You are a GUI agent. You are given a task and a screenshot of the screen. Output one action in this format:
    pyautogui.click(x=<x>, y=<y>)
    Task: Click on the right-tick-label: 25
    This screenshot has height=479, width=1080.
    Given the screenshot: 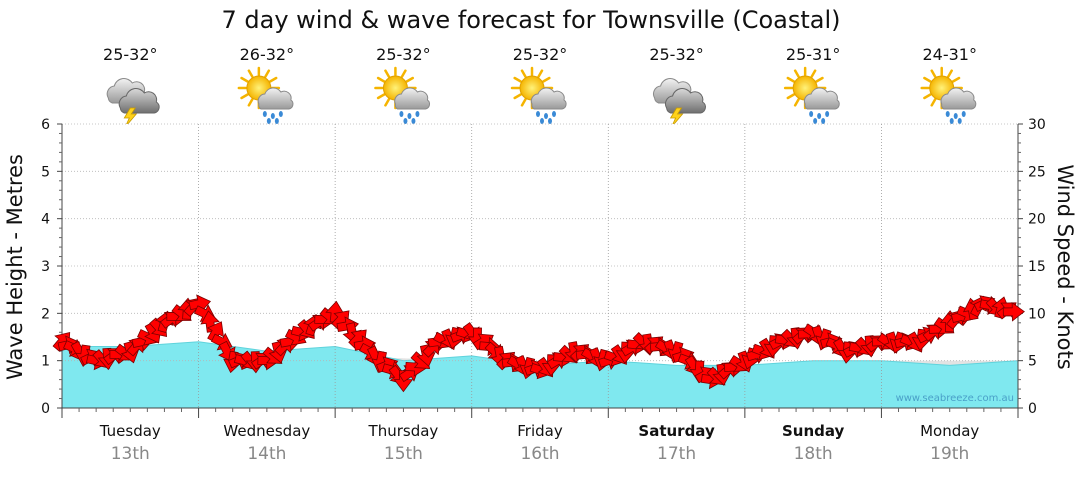 What is the action you would take?
    pyautogui.click(x=1037, y=172)
    